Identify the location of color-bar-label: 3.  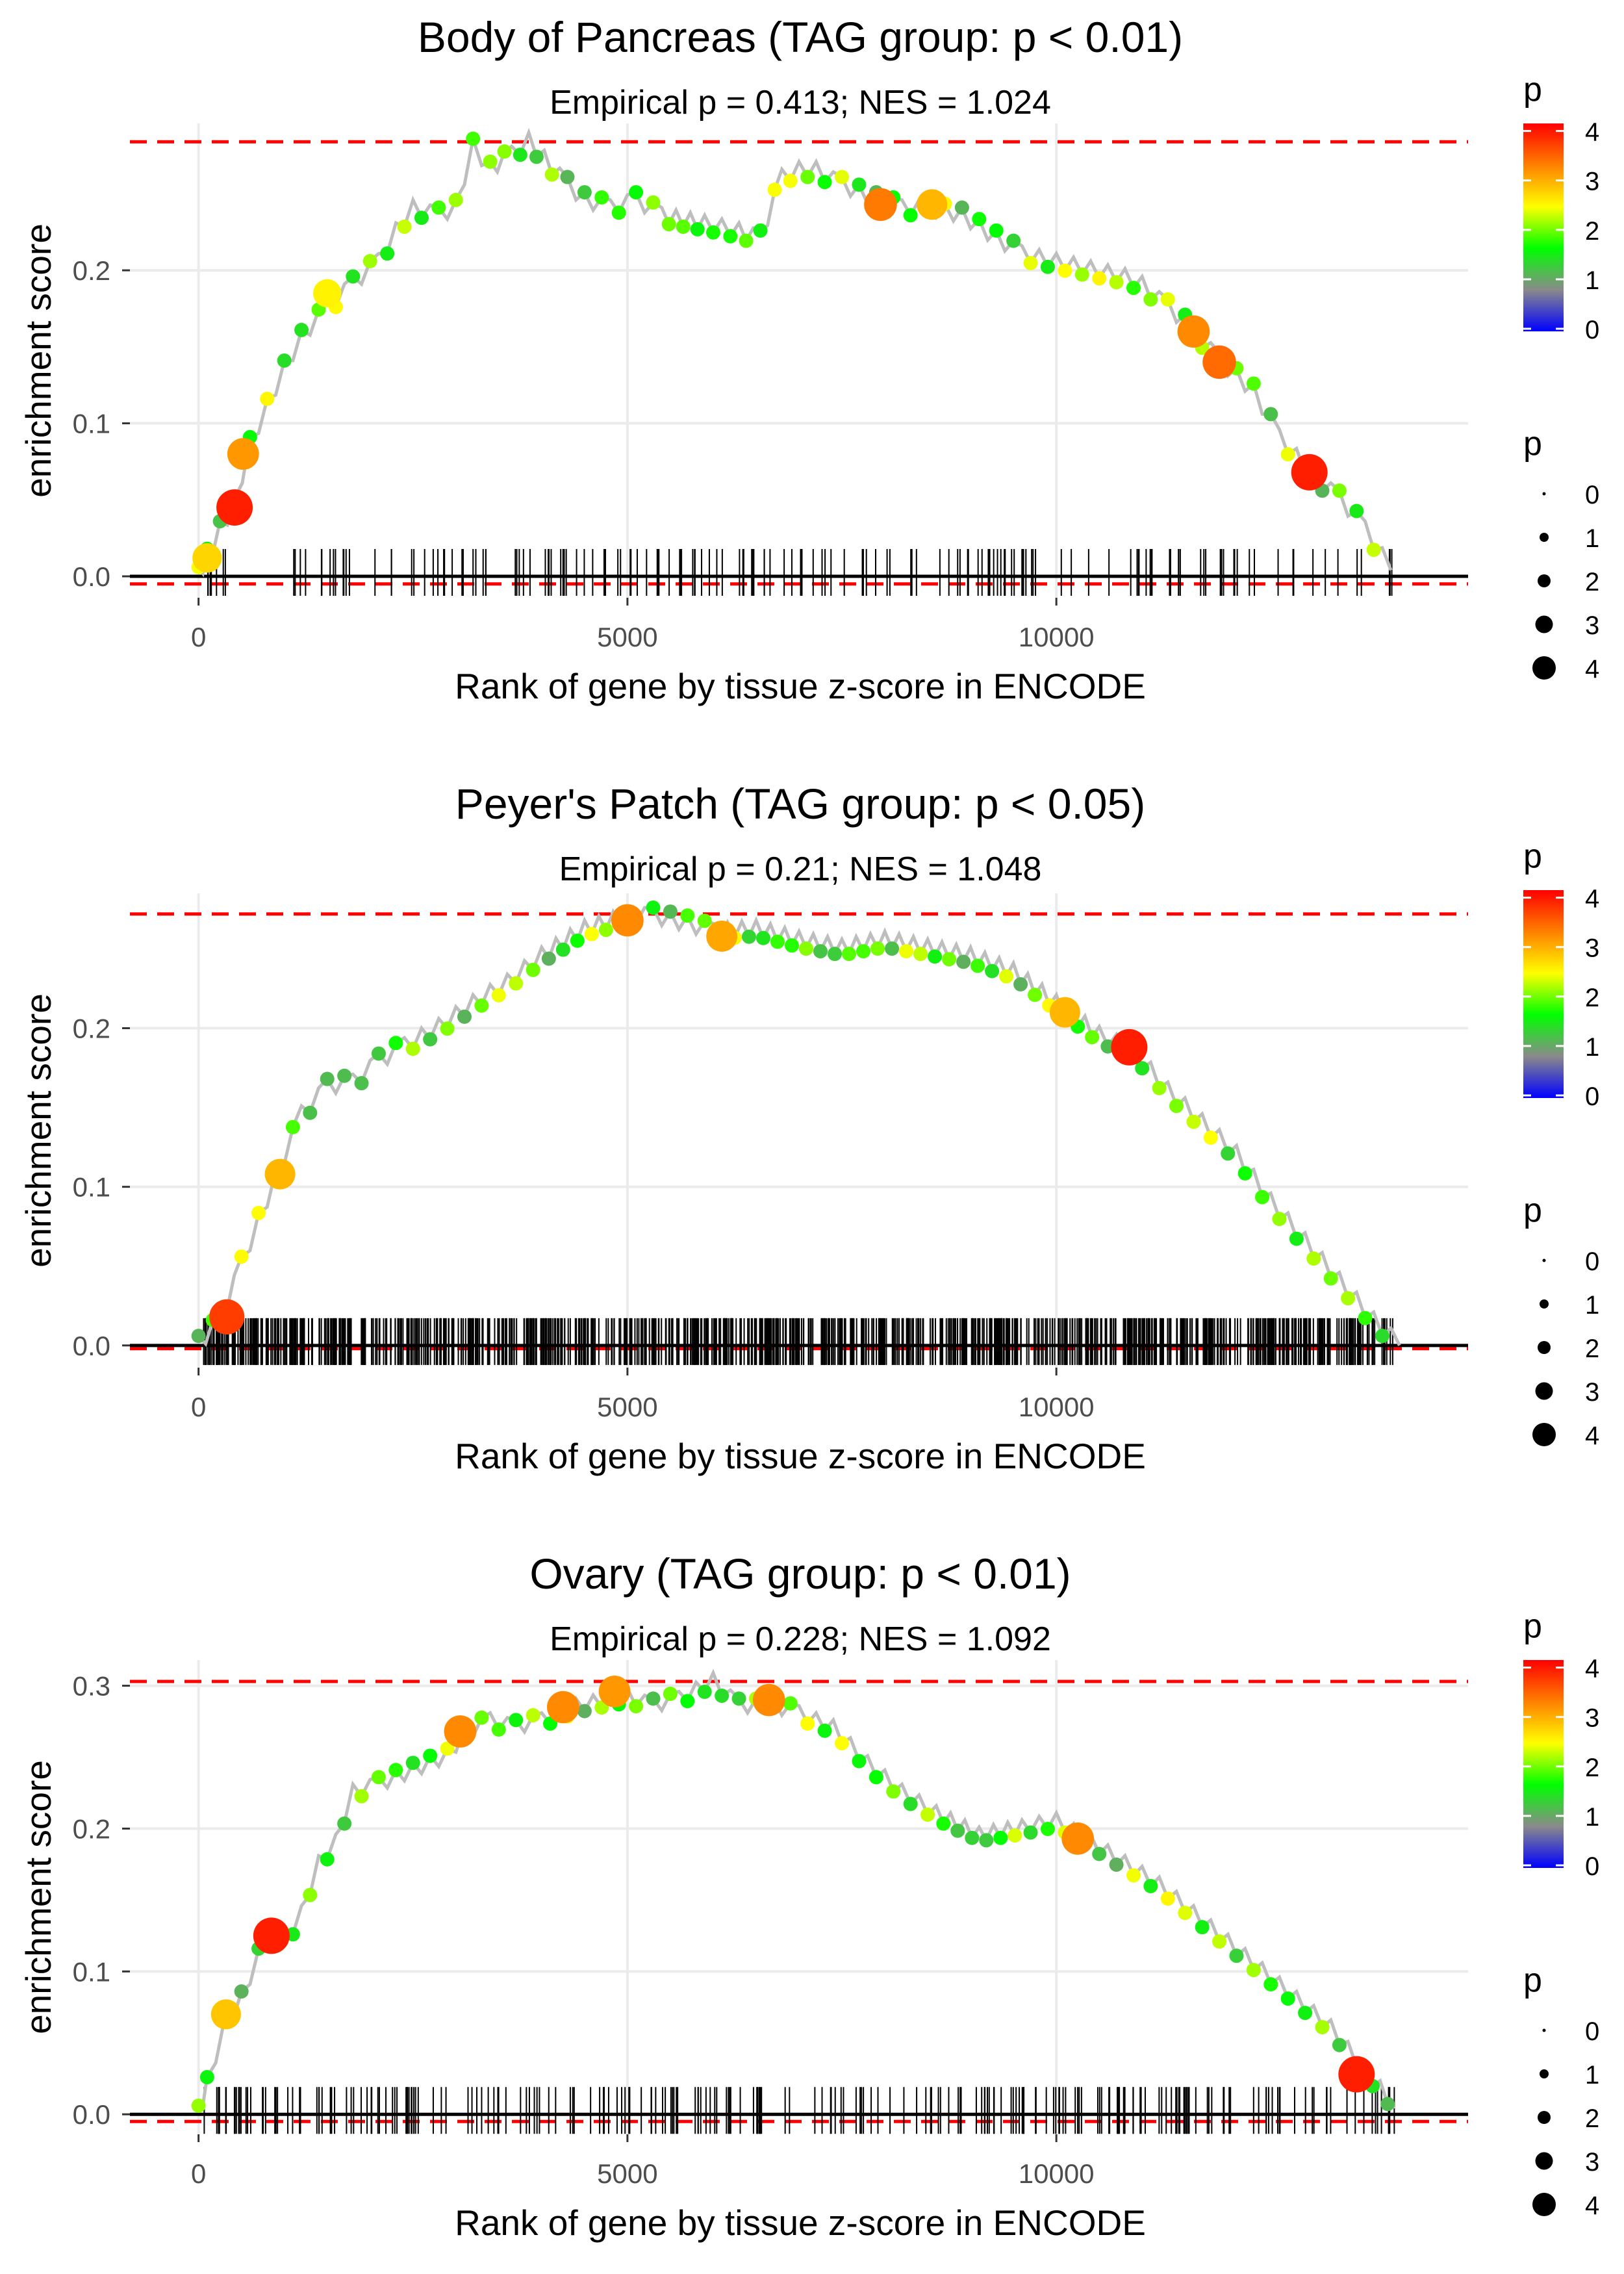
(1592, 1718).